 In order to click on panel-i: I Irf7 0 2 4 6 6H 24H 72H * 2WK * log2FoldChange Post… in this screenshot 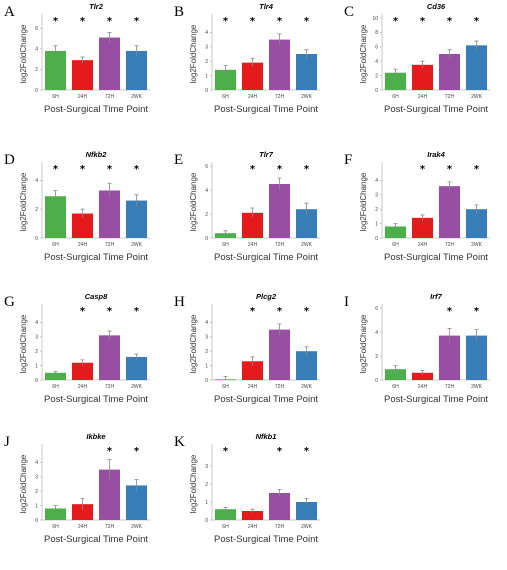, I will do `click(417, 348)`.